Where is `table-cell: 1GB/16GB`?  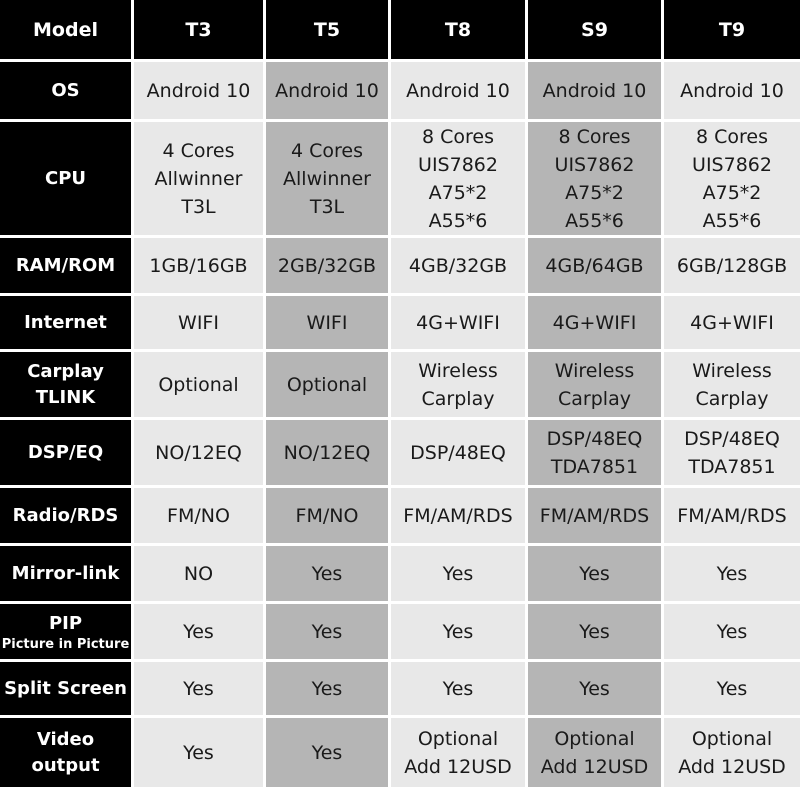
table-cell: 1GB/16GB is located at coordinates (198, 265).